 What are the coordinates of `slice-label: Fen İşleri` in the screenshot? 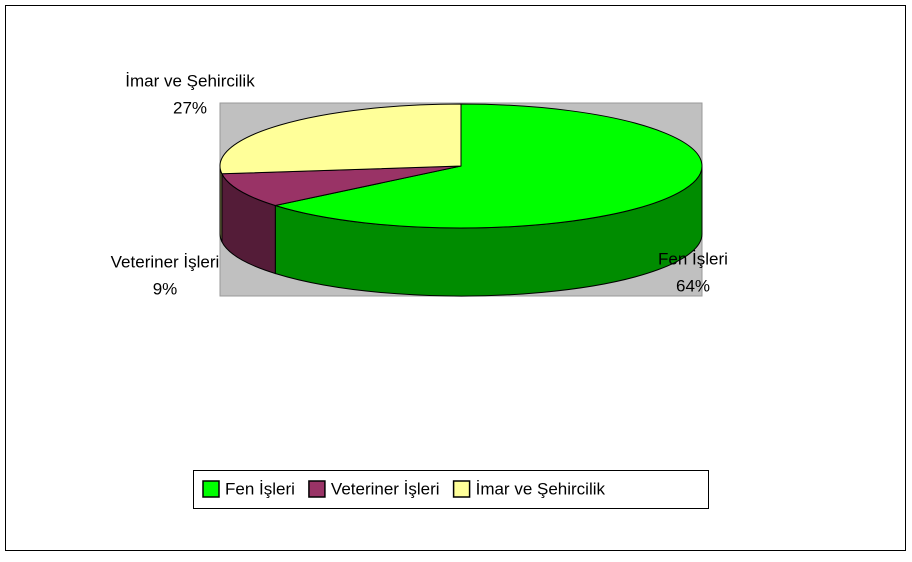 It's located at (693, 258).